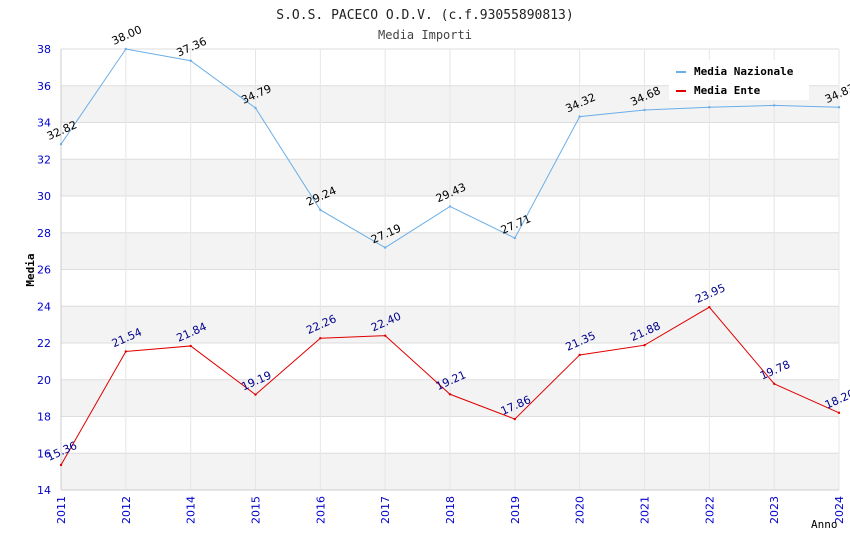 The width and height of the screenshot is (850, 550). Describe the element at coordinates (44, 123) in the screenshot. I see `y-tick-label: 34` at that location.